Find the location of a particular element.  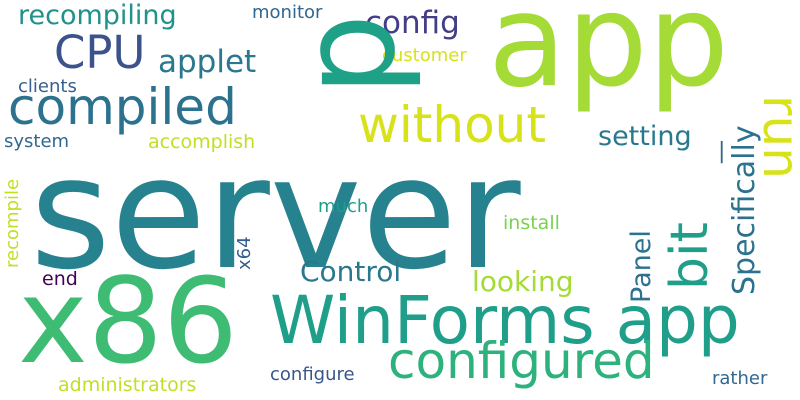

word-recompiling: recompiling is located at coordinates (97, 15).